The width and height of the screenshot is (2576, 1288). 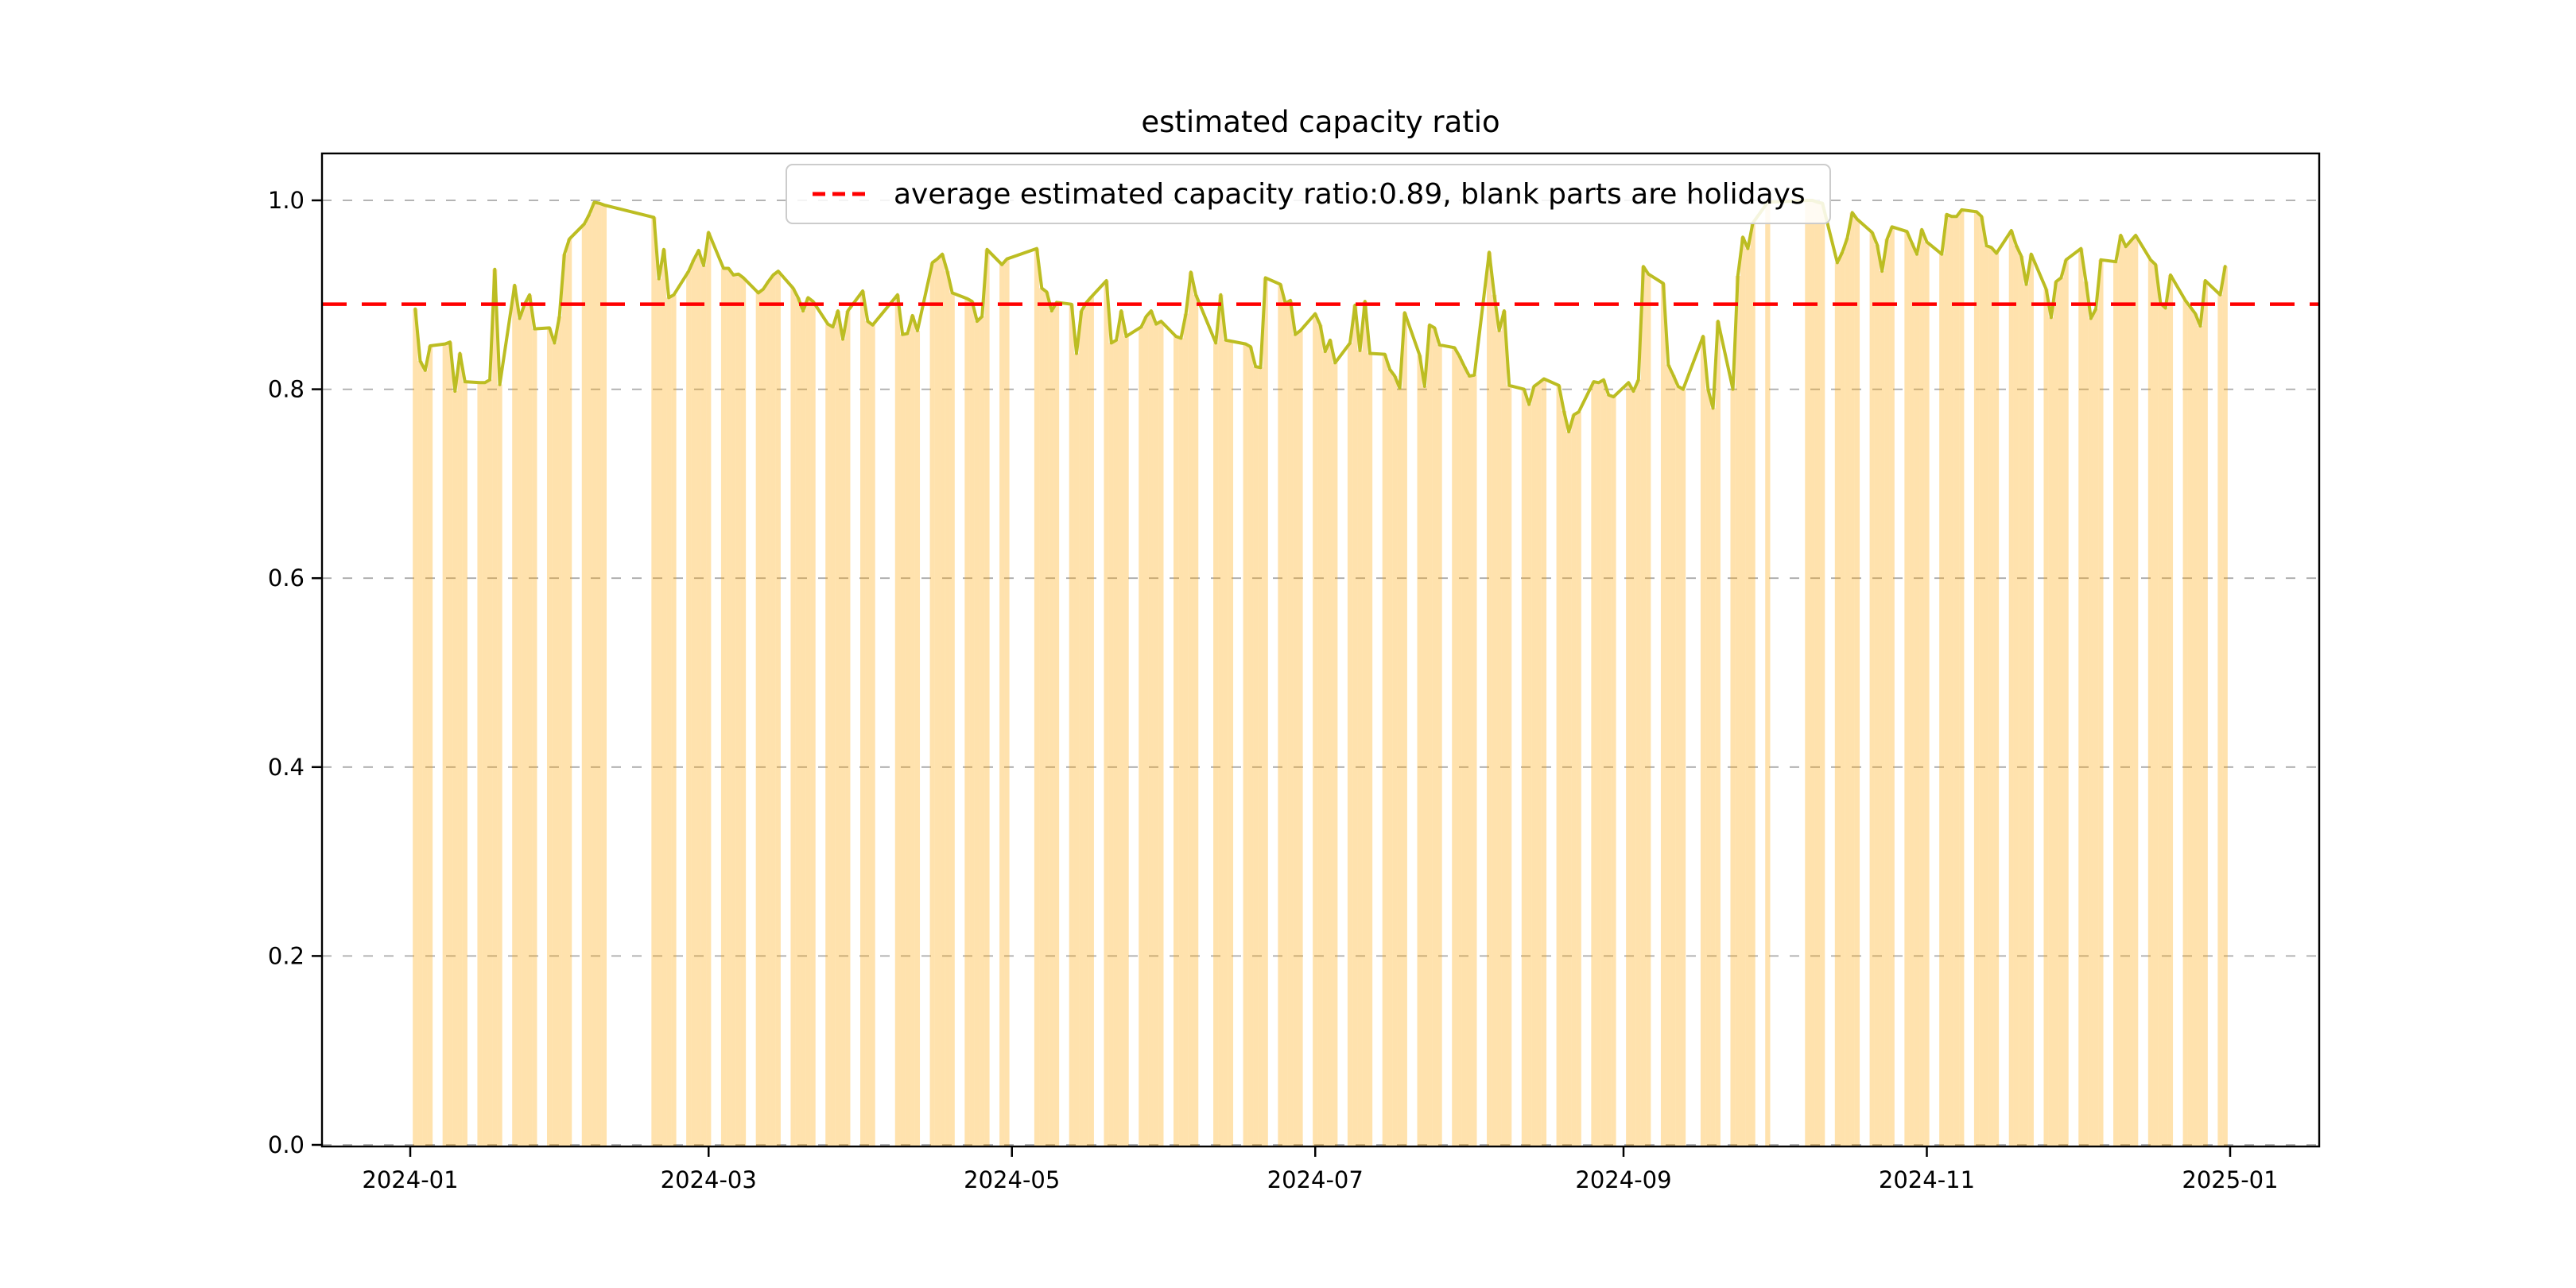 What do you see at coordinates (1623, 1179) in the screenshot?
I see `x-tick-label: 2024-09` at bounding box center [1623, 1179].